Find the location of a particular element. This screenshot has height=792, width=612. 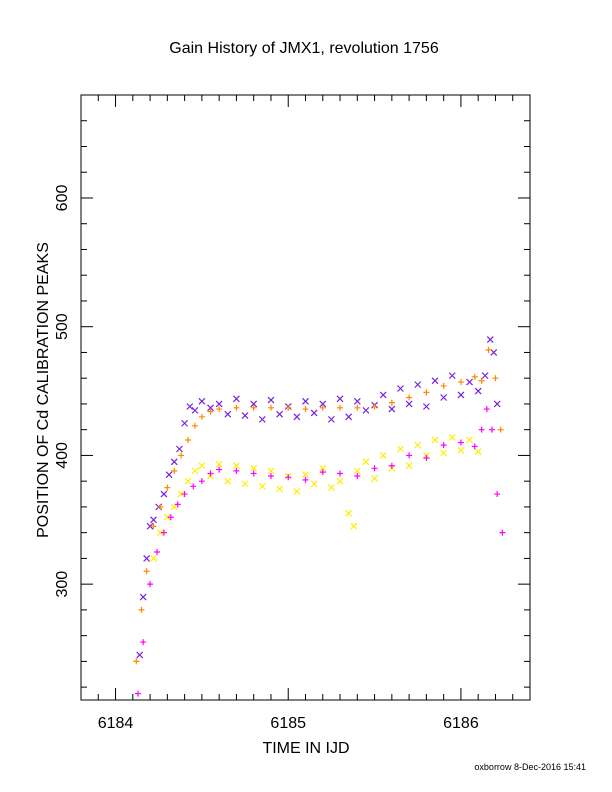

y-tick-label: 600 is located at coordinates (62, 198).